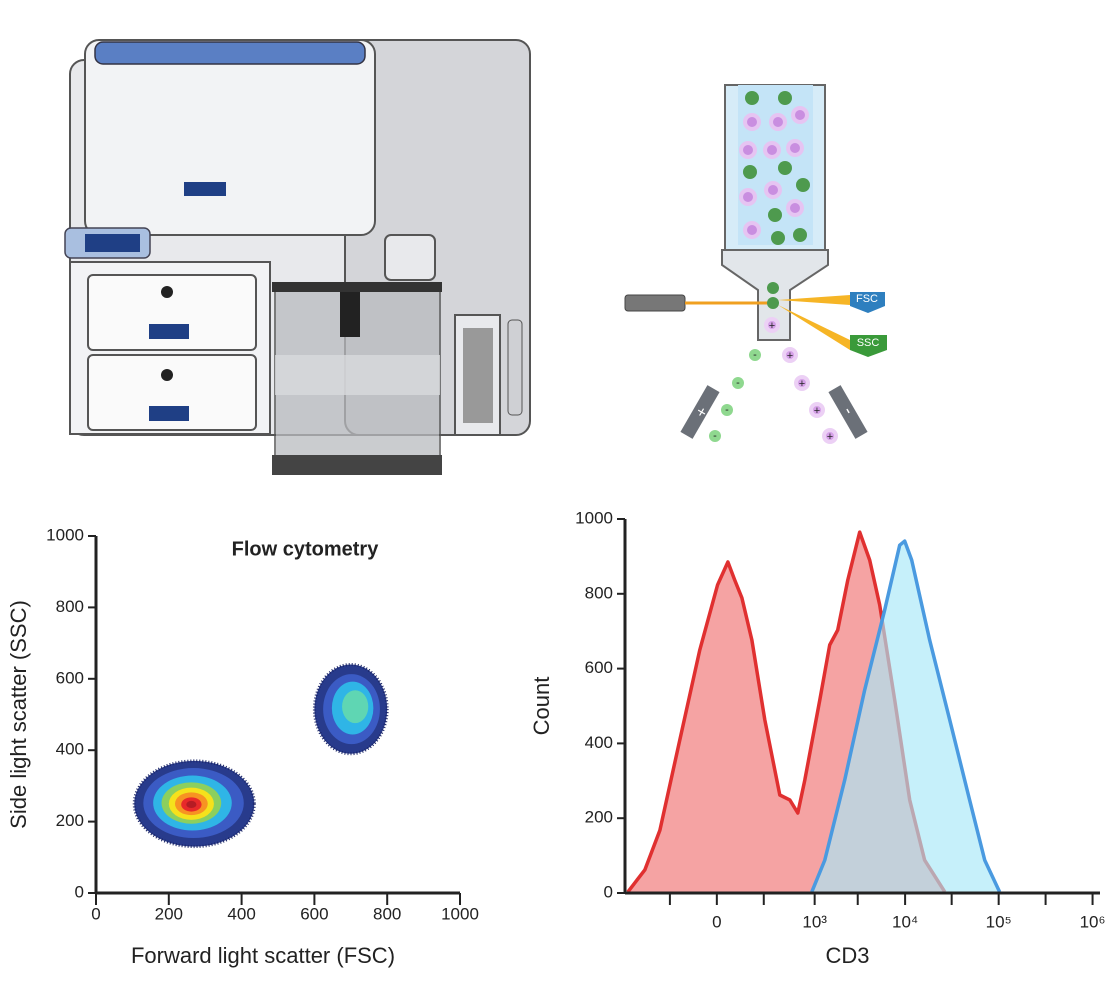  Describe the element at coordinates (755, 264) in the screenshot. I see `flow-cell-illustration` at that location.